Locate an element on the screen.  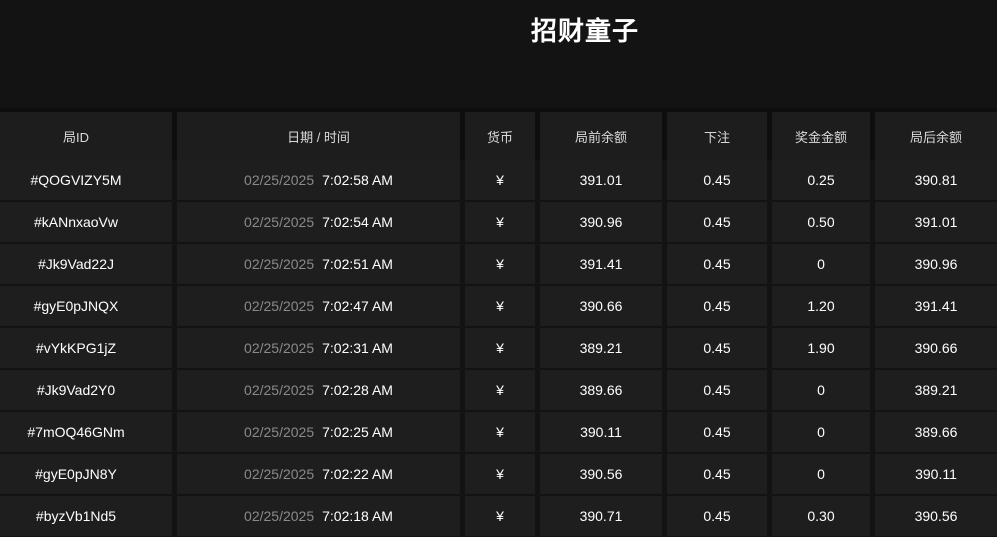
cell-prize: 1.90 is located at coordinates (821, 348).